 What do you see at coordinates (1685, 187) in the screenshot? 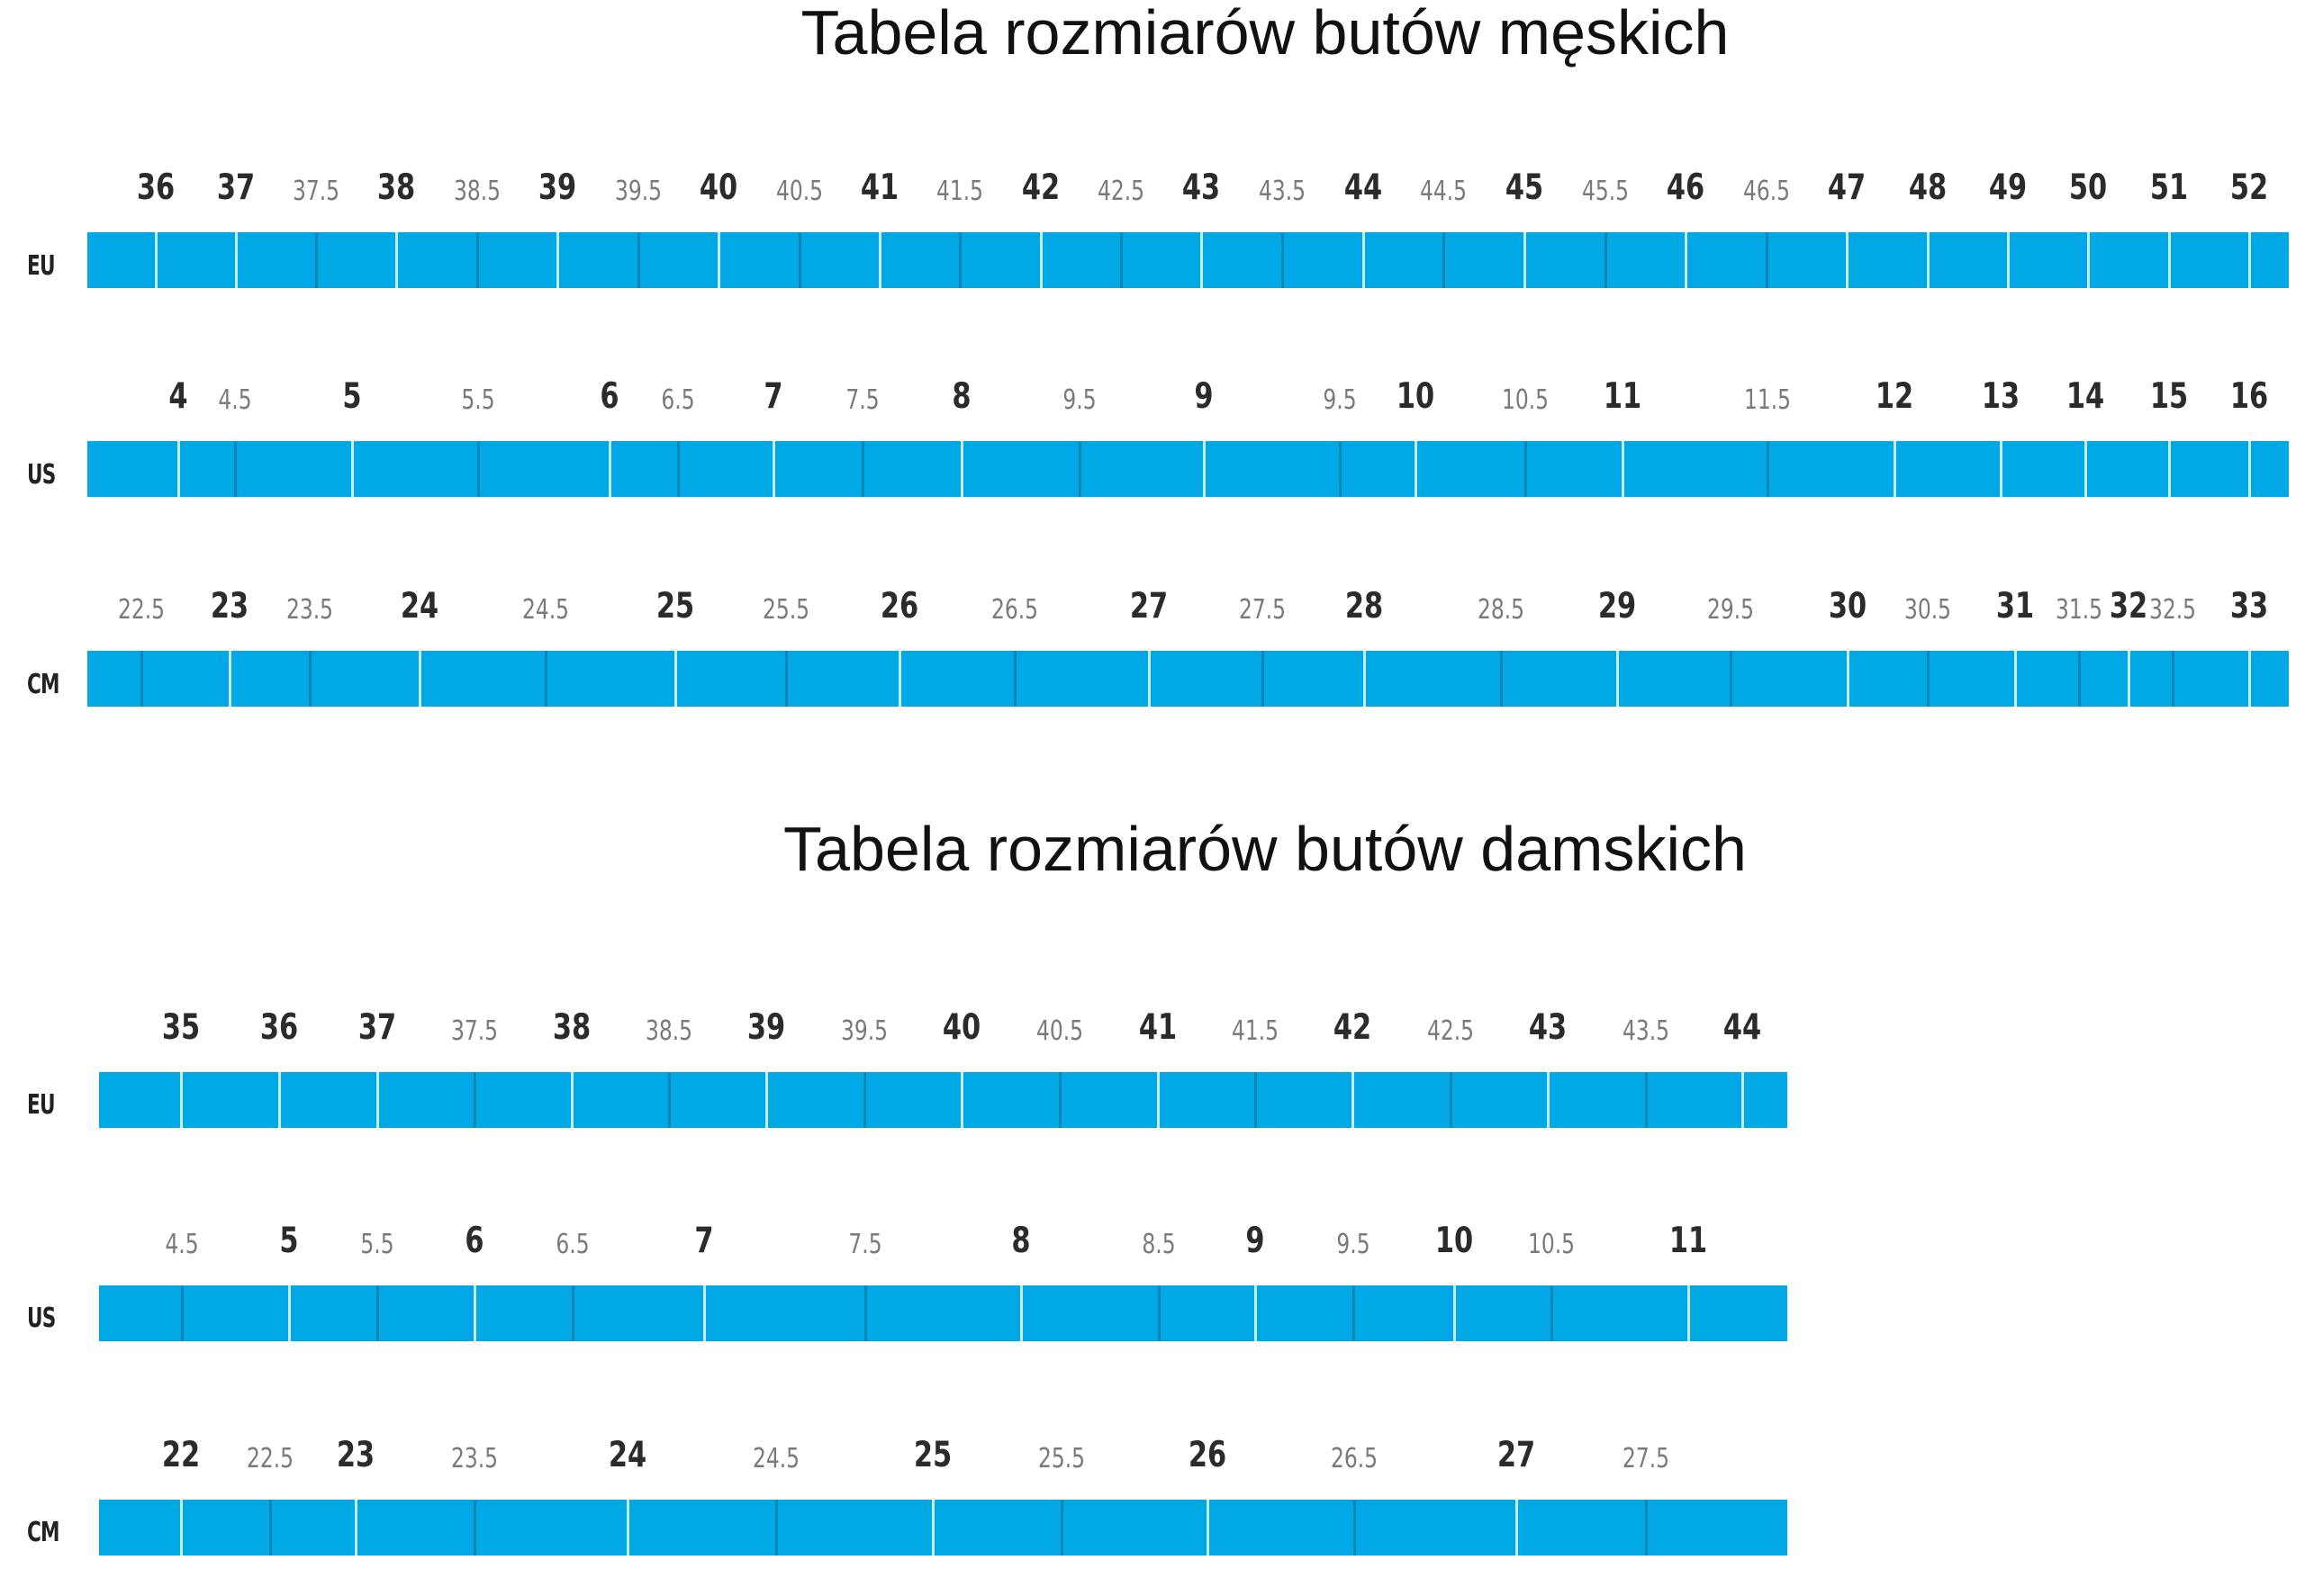
I see `size-label: 46` at bounding box center [1685, 187].